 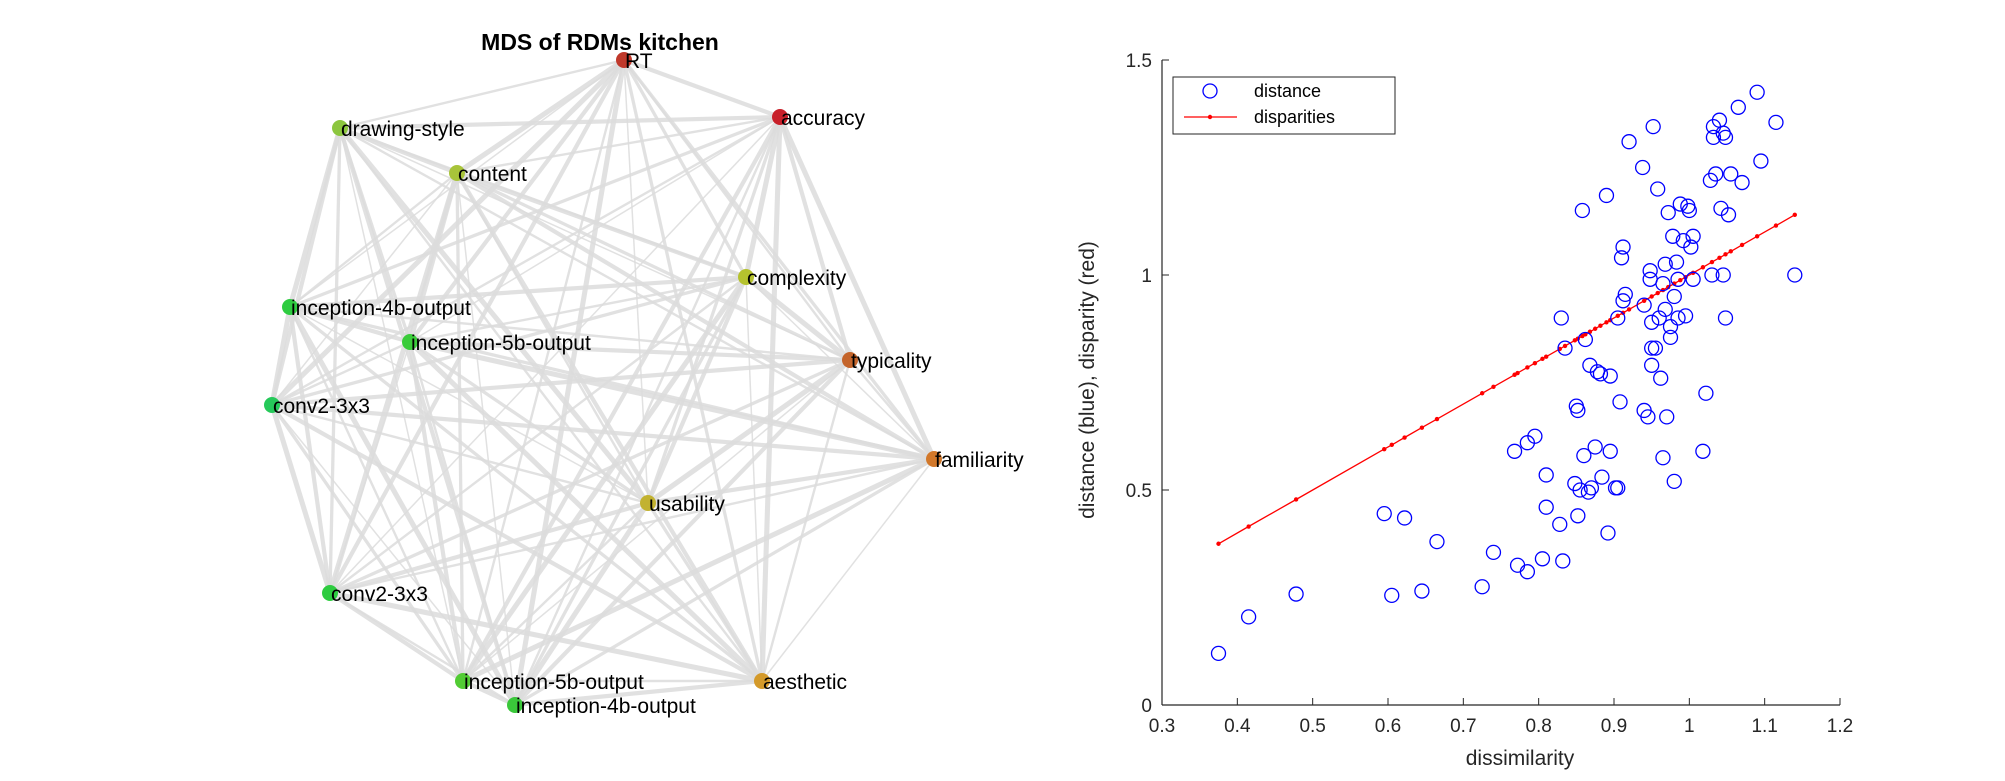 I want to click on legend-distance-marker, so click(x=1210, y=91).